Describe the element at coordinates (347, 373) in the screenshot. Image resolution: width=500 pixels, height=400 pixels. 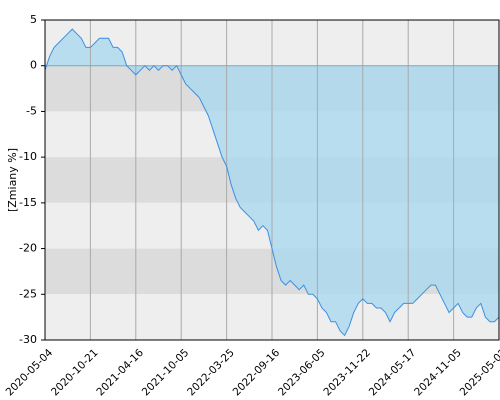
I see `x-tick-label: 2023-11-22` at that location.